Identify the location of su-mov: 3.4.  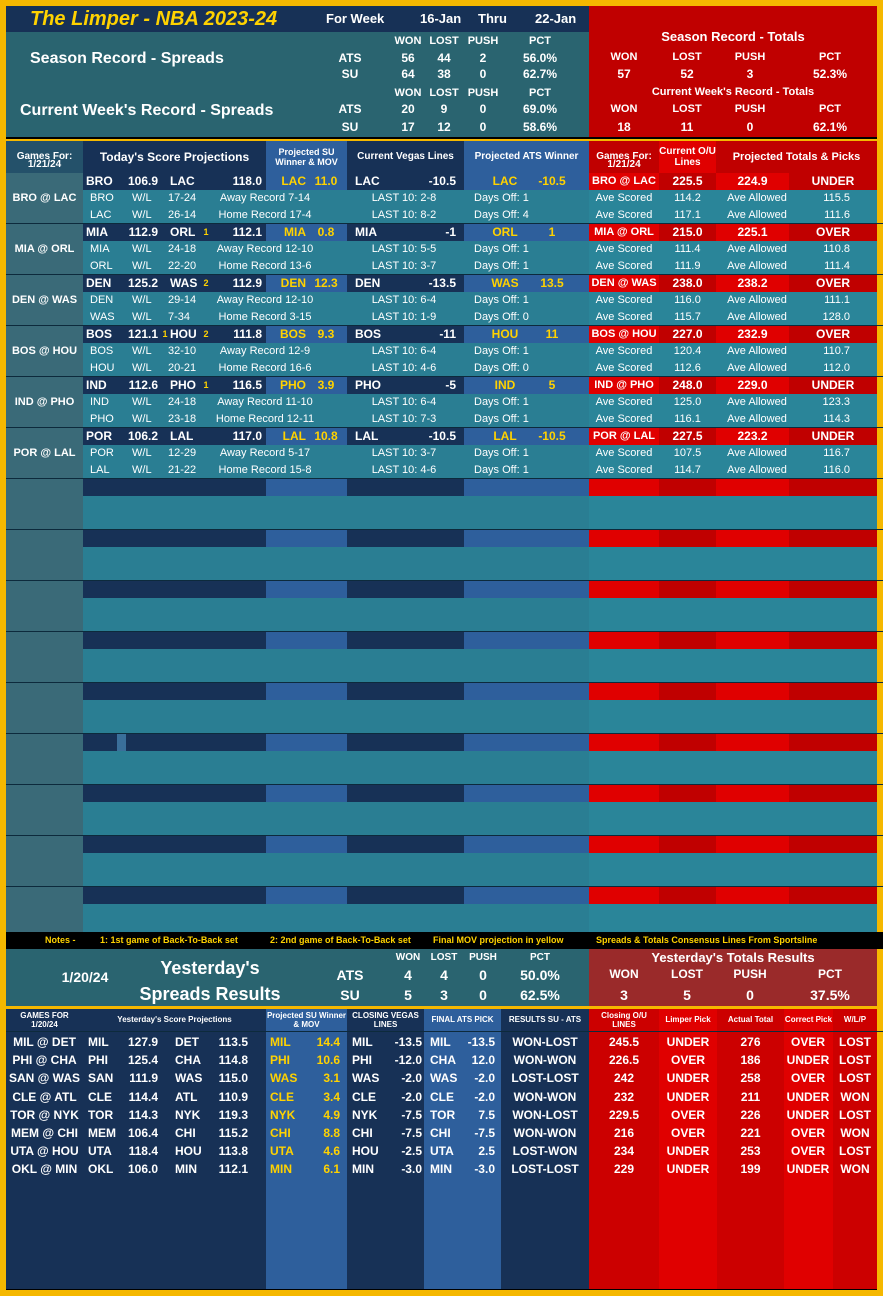
(331, 1096).